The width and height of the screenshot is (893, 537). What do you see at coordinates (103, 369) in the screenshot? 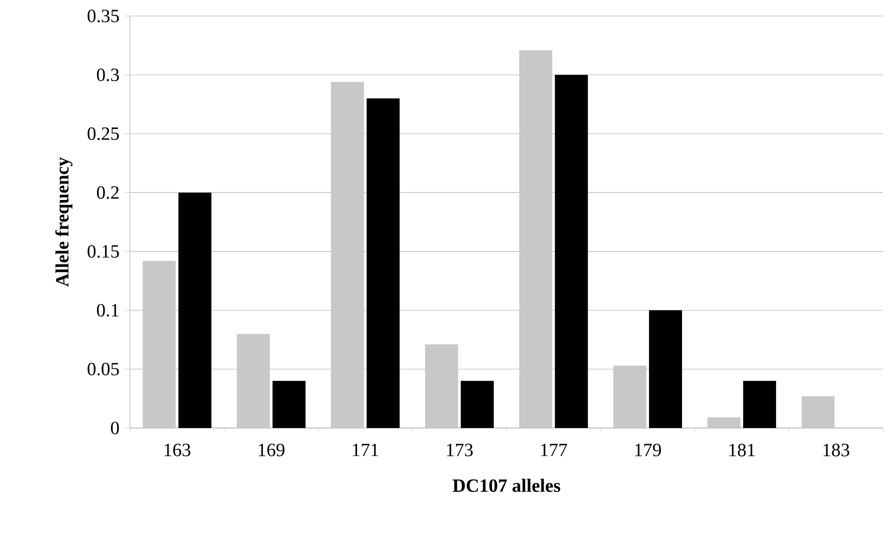
I see `y-tick-label: 0.05` at bounding box center [103, 369].